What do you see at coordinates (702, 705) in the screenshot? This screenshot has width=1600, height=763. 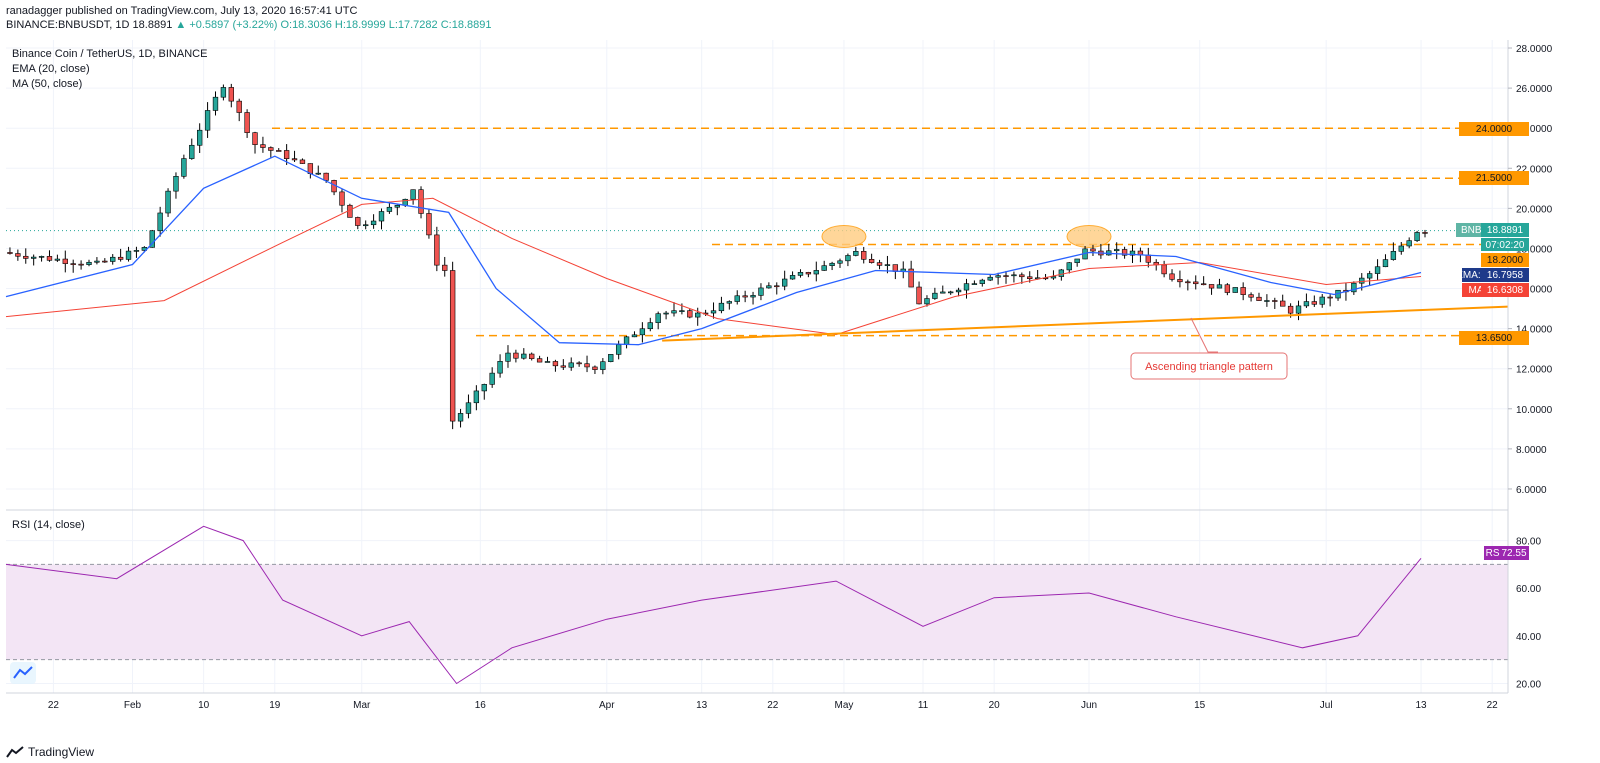 I see `time-tick-label: 13` at bounding box center [702, 705].